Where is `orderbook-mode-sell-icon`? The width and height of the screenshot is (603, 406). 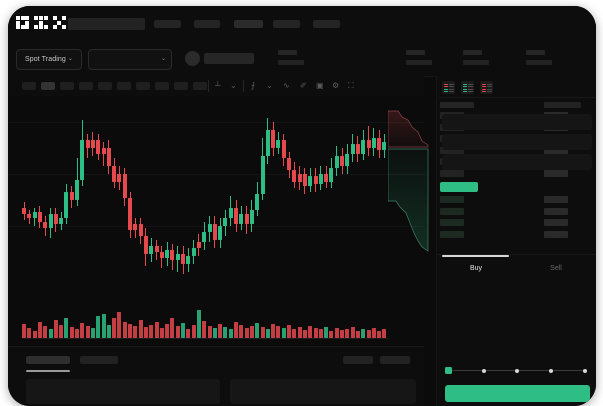
orderbook-mode-sell-icon is located at coordinates (486, 87).